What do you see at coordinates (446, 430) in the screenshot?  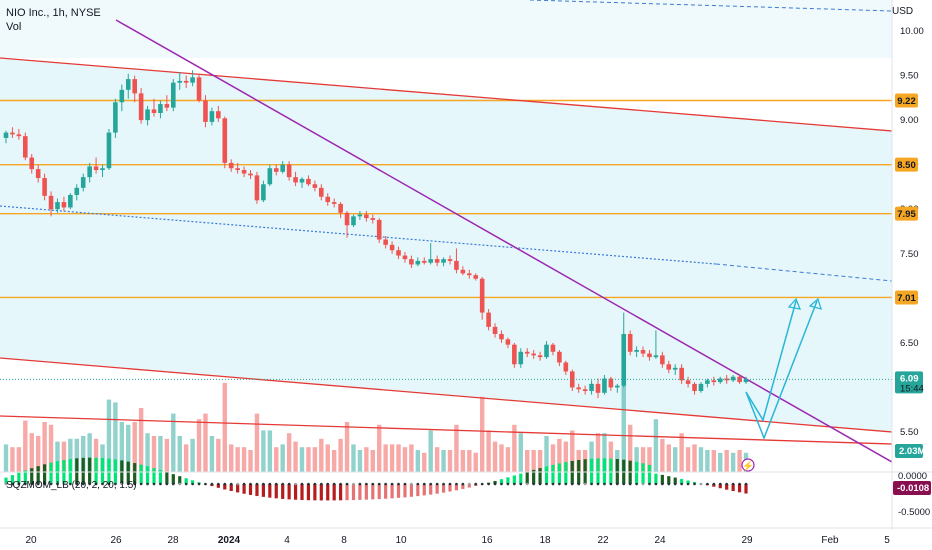 I see `support-line` at bounding box center [446, 430].